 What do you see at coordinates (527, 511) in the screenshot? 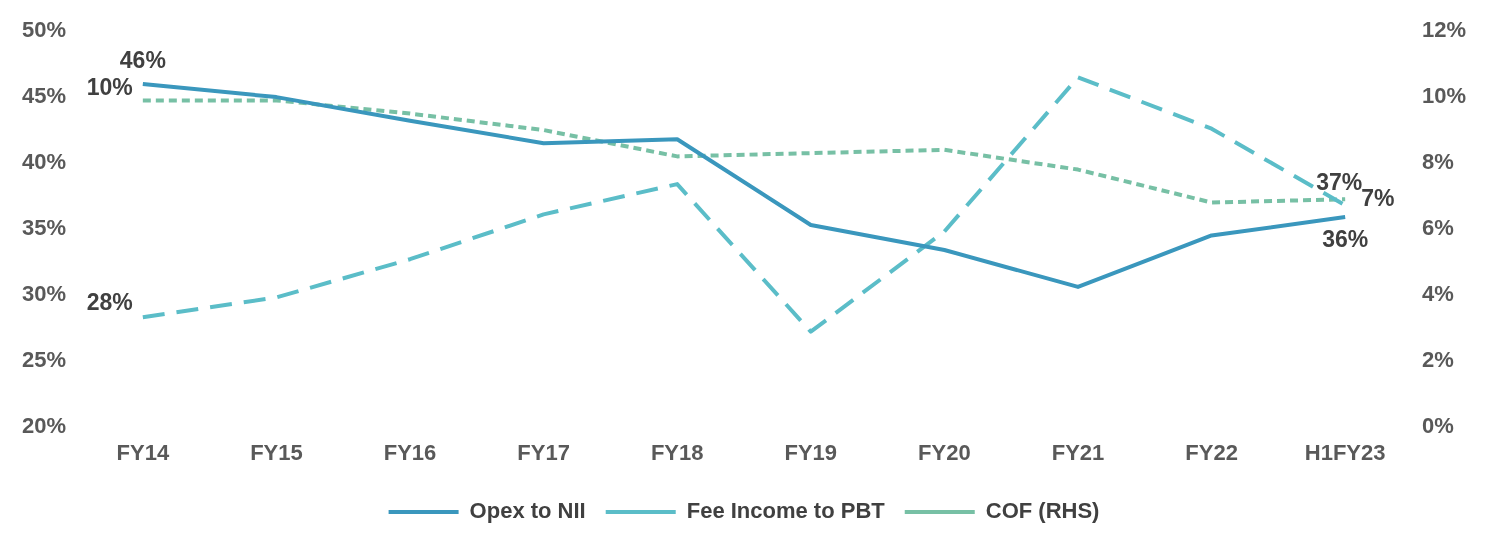
I see `legend-label: Opex to NII` at bounding box center [527, 511].